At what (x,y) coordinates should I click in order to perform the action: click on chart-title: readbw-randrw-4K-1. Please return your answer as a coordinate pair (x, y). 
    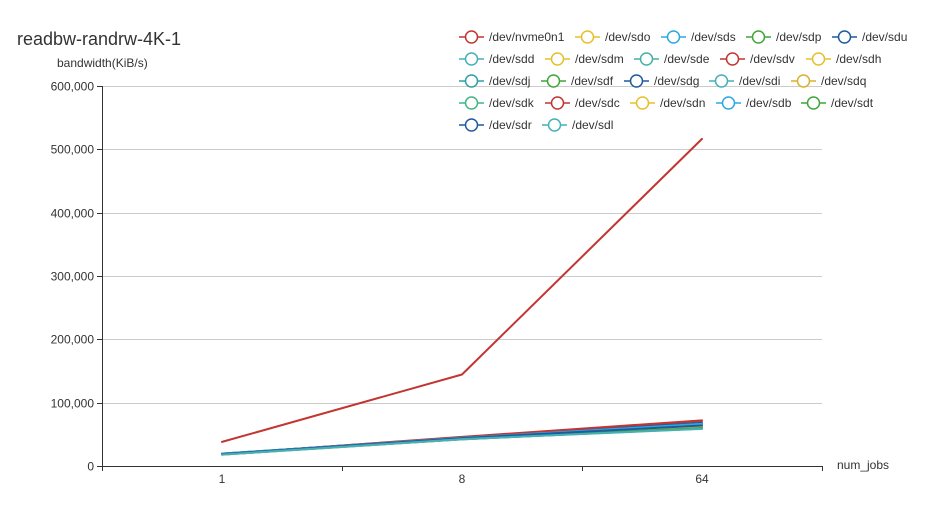
    Looking at the image, I should click on (99, 39).